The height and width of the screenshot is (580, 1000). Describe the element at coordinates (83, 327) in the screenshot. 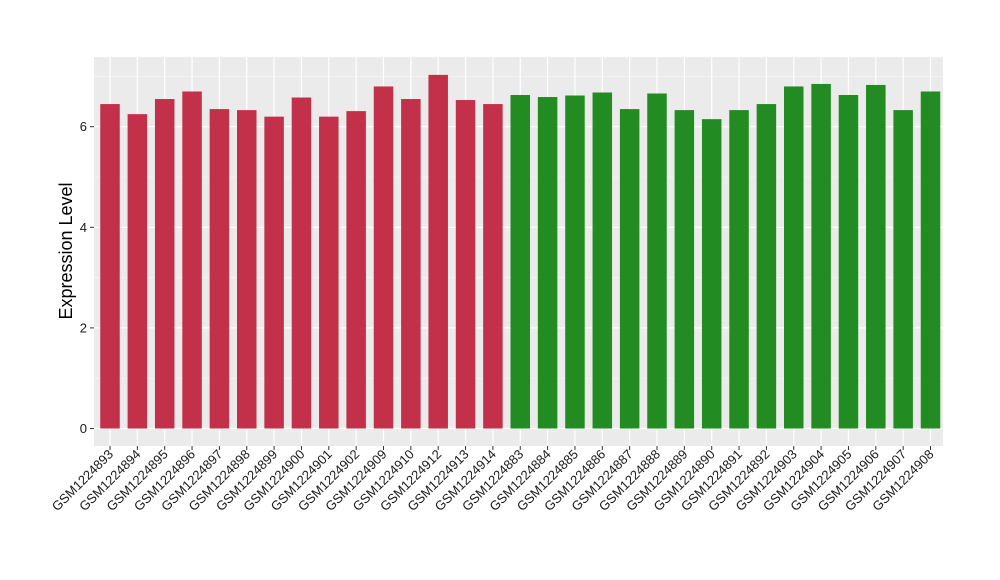

I see `y-tick-label: 2` at that location.